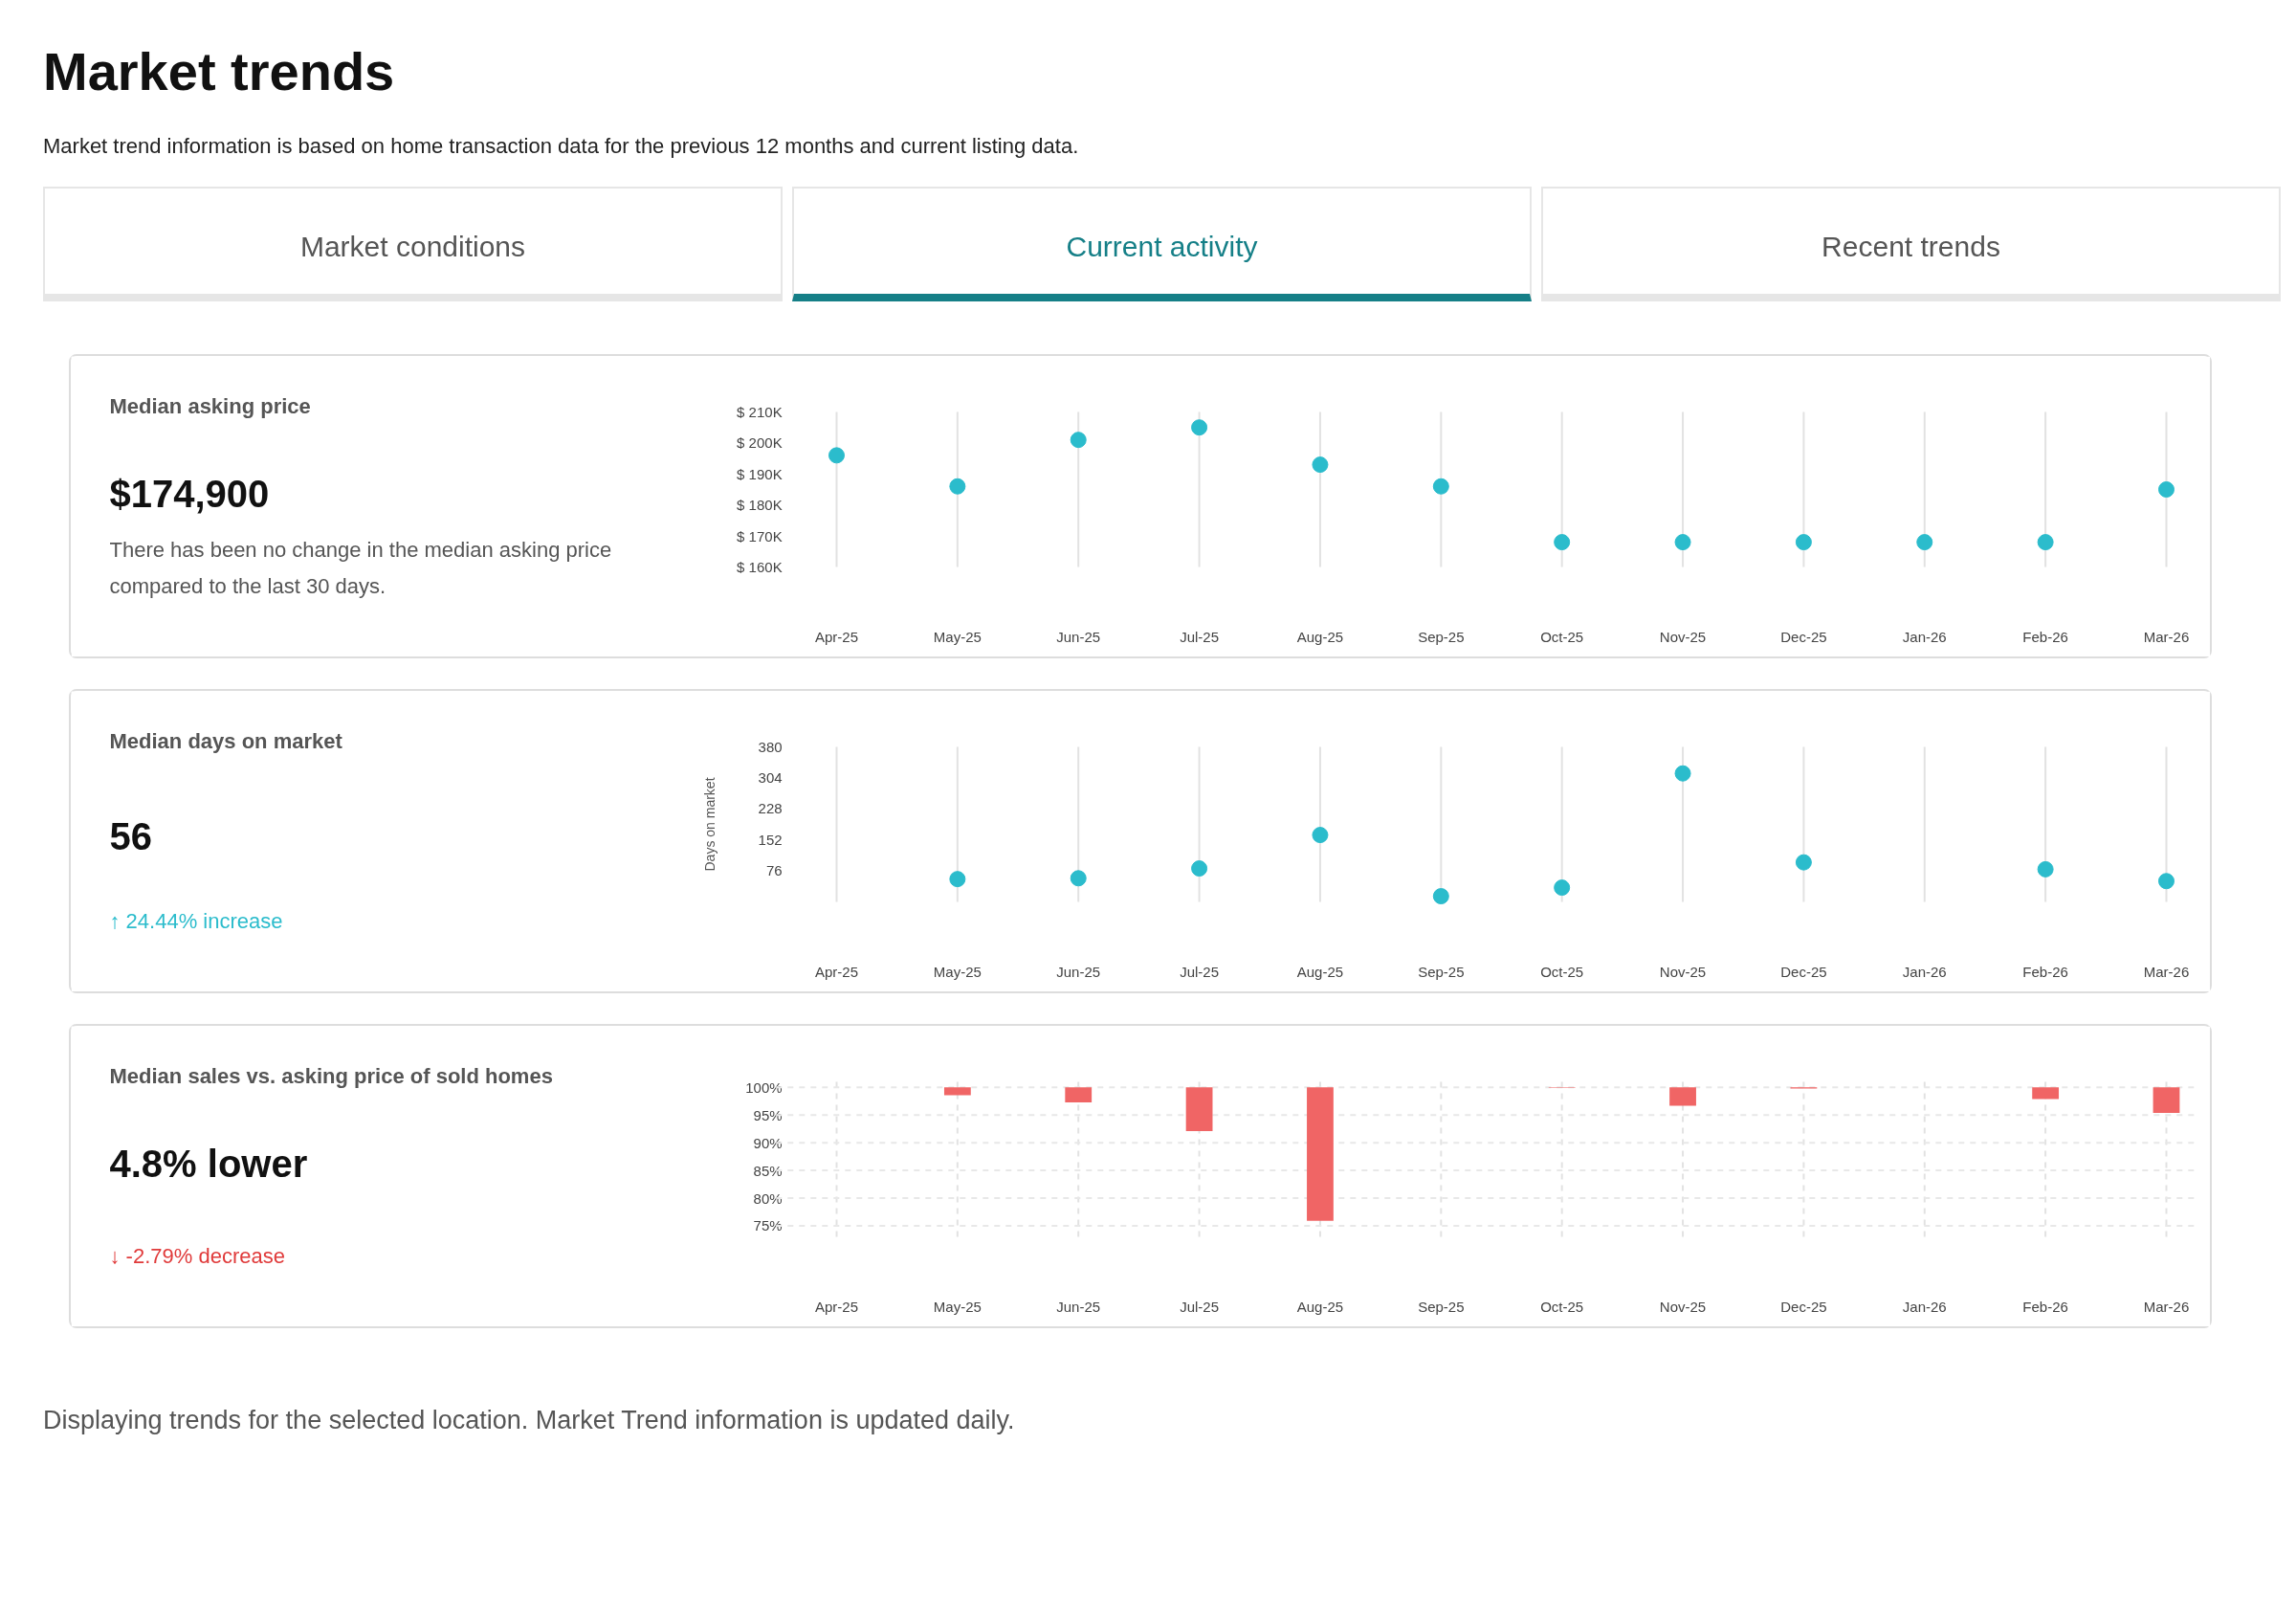 The width and height of the screenshot is (2296, 1600). What do you see at coordinates (768, 1225) in the screenshot?
I see `y-tick-label: 75%` at bounding box center [768, 1225].